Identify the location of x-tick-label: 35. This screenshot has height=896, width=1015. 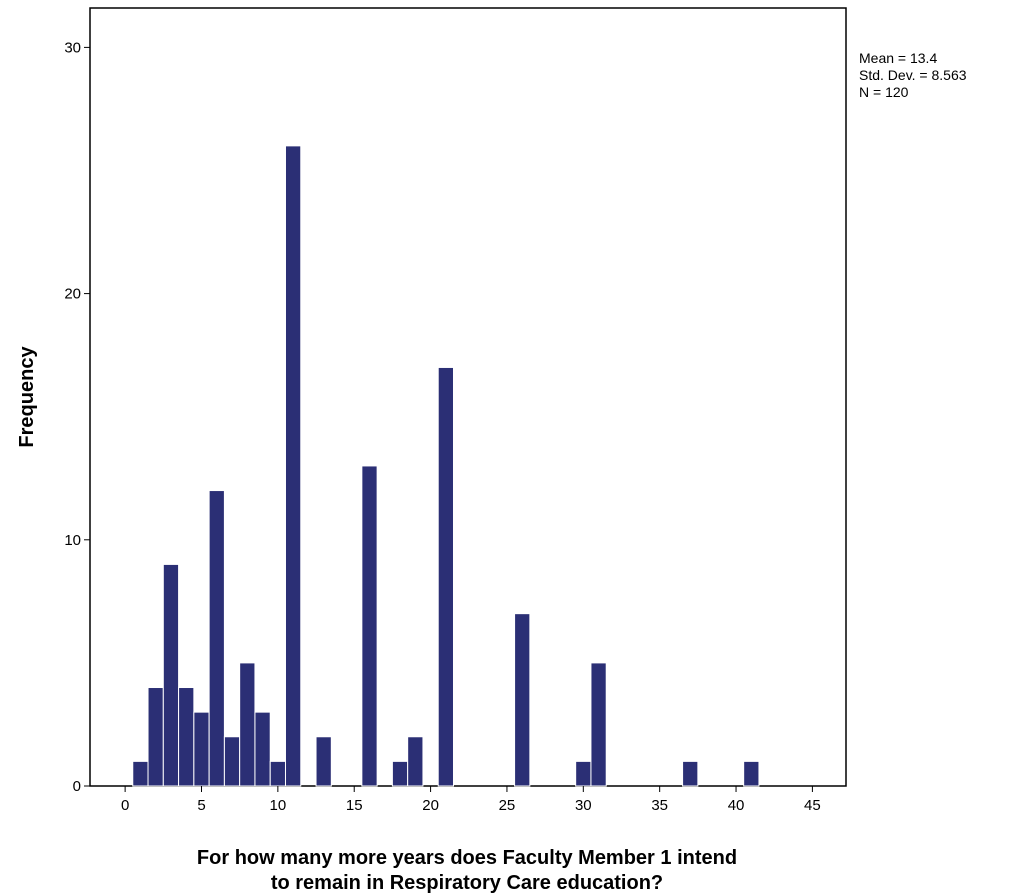
(659, 805).